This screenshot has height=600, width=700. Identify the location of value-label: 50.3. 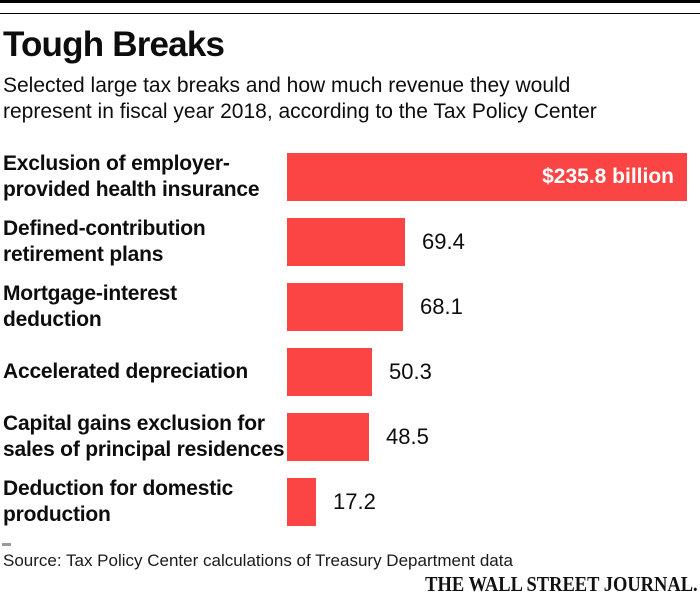
(410, 371).